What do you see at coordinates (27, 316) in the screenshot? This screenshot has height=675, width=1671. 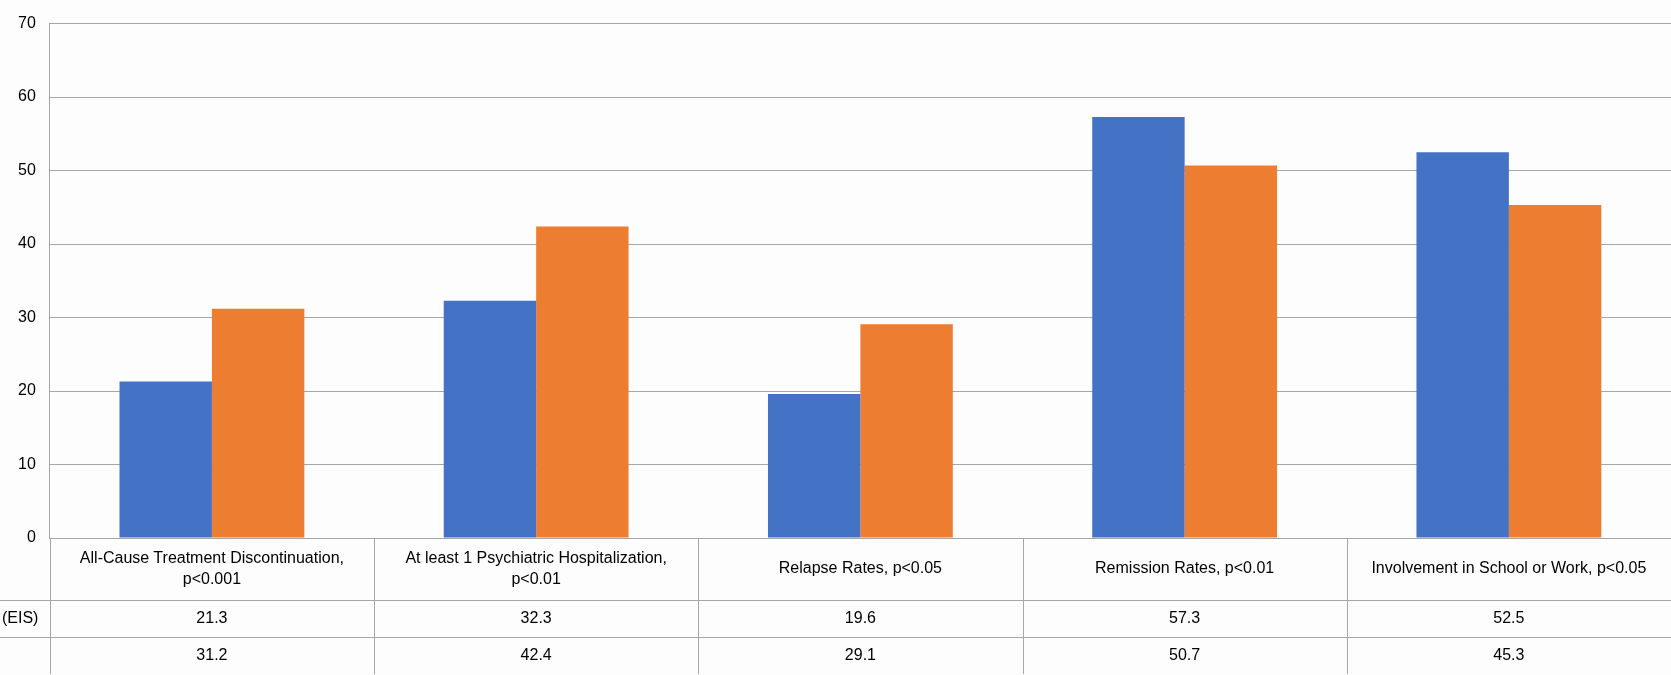 I see `y-tick-label: 30` at bounding box center [27, 316].